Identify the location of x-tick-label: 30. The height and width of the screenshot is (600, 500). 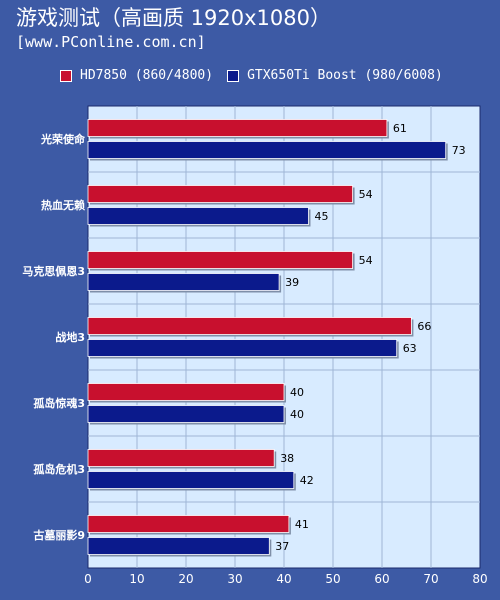
(234, 579).